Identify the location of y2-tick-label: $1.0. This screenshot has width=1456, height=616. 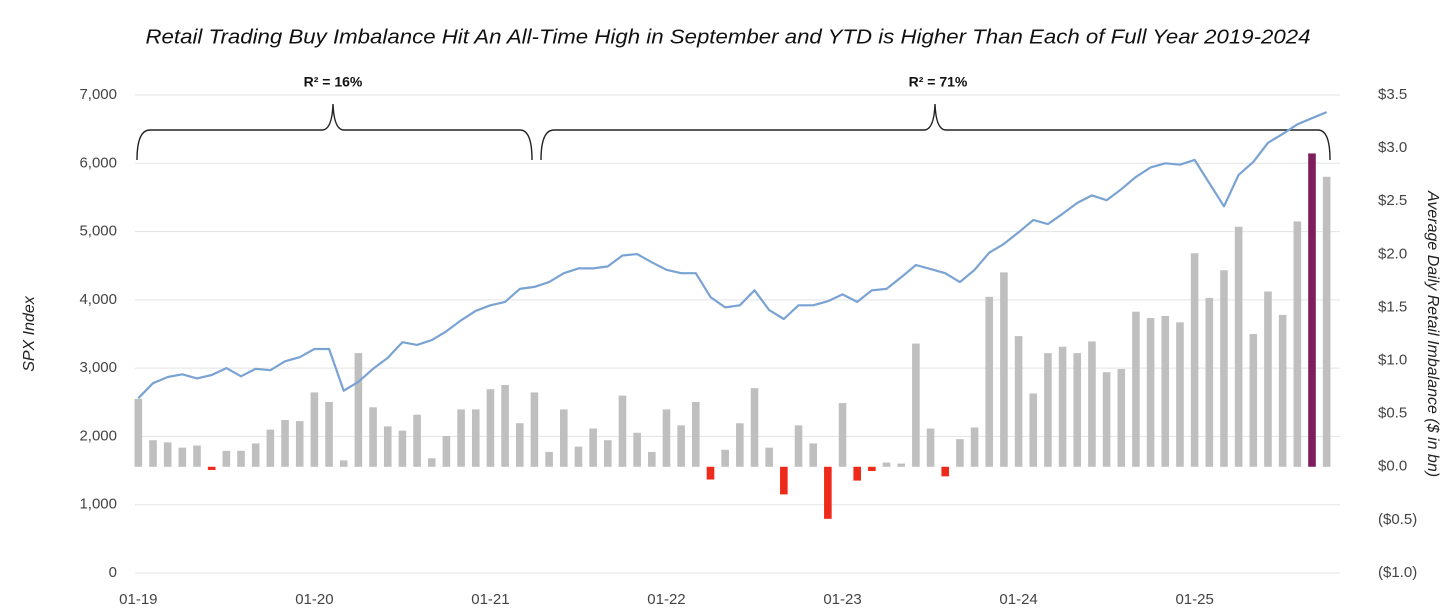
(1392, 360).